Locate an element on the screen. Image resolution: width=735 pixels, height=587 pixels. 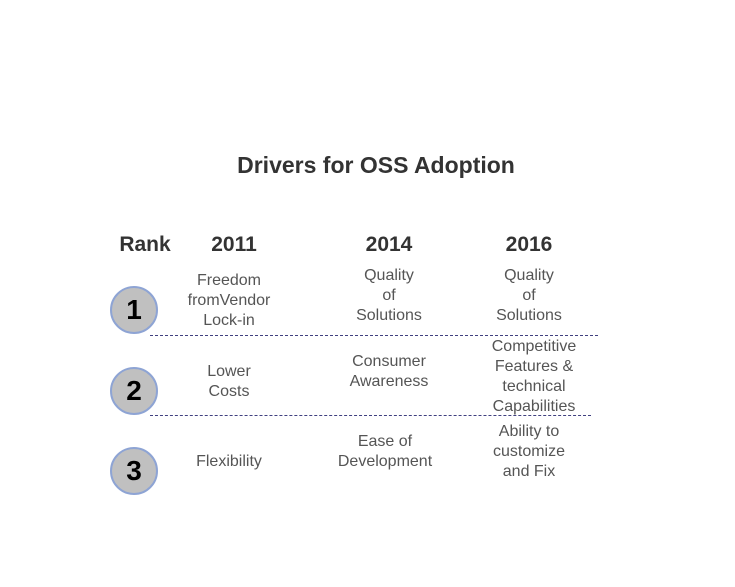
header-year-2016: 2016 is located at coordinates (529, 244).